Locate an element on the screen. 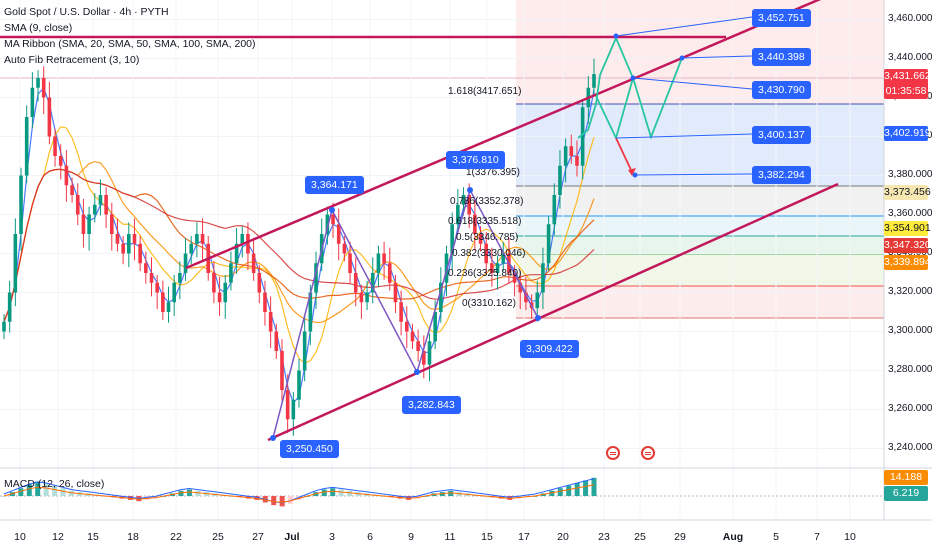  macd-legend: MACD (12, 26, close) is located at coordinates (54, 484).